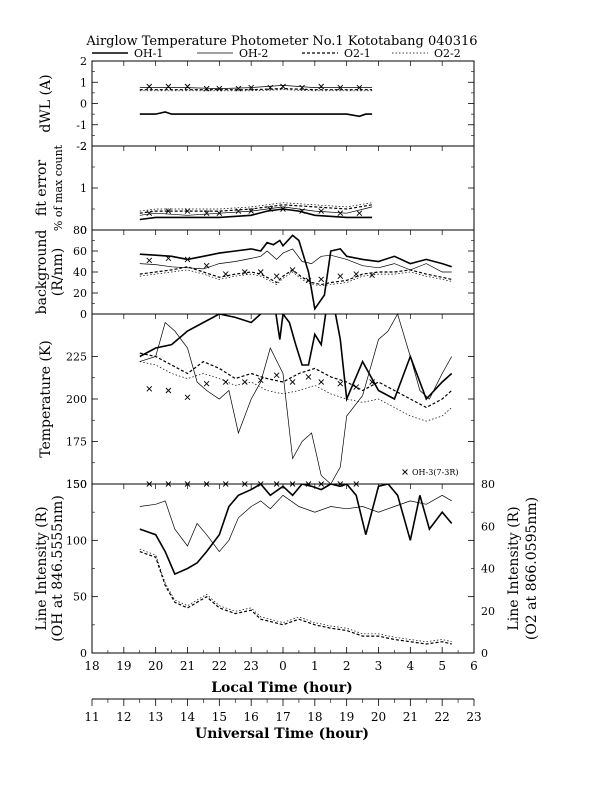 The width and height of the screenshot is (612, 792). What do you see at coordinates (58, 568) in the screenshot?
I see `ylabel-line: (OH at 846.5555nm)` at bounding box center [58, 568].